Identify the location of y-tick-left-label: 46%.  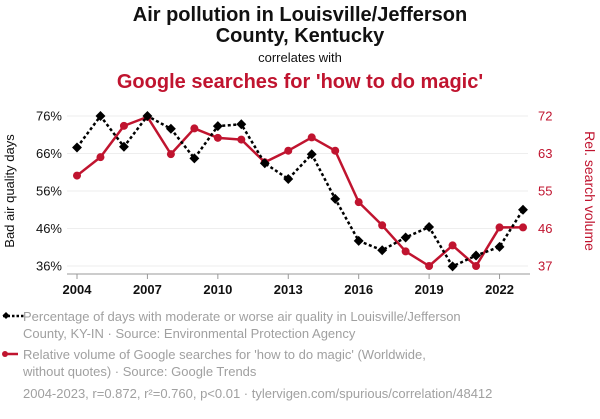
(49, 228).